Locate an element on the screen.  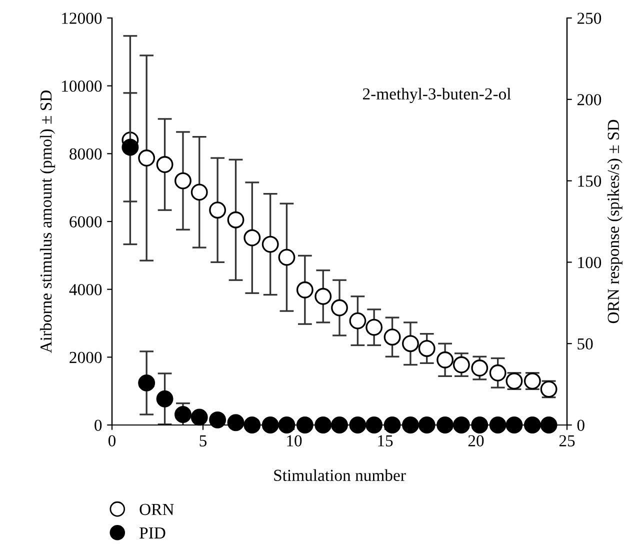
x-tick-label: 20 is located at coordinates (476, 440).